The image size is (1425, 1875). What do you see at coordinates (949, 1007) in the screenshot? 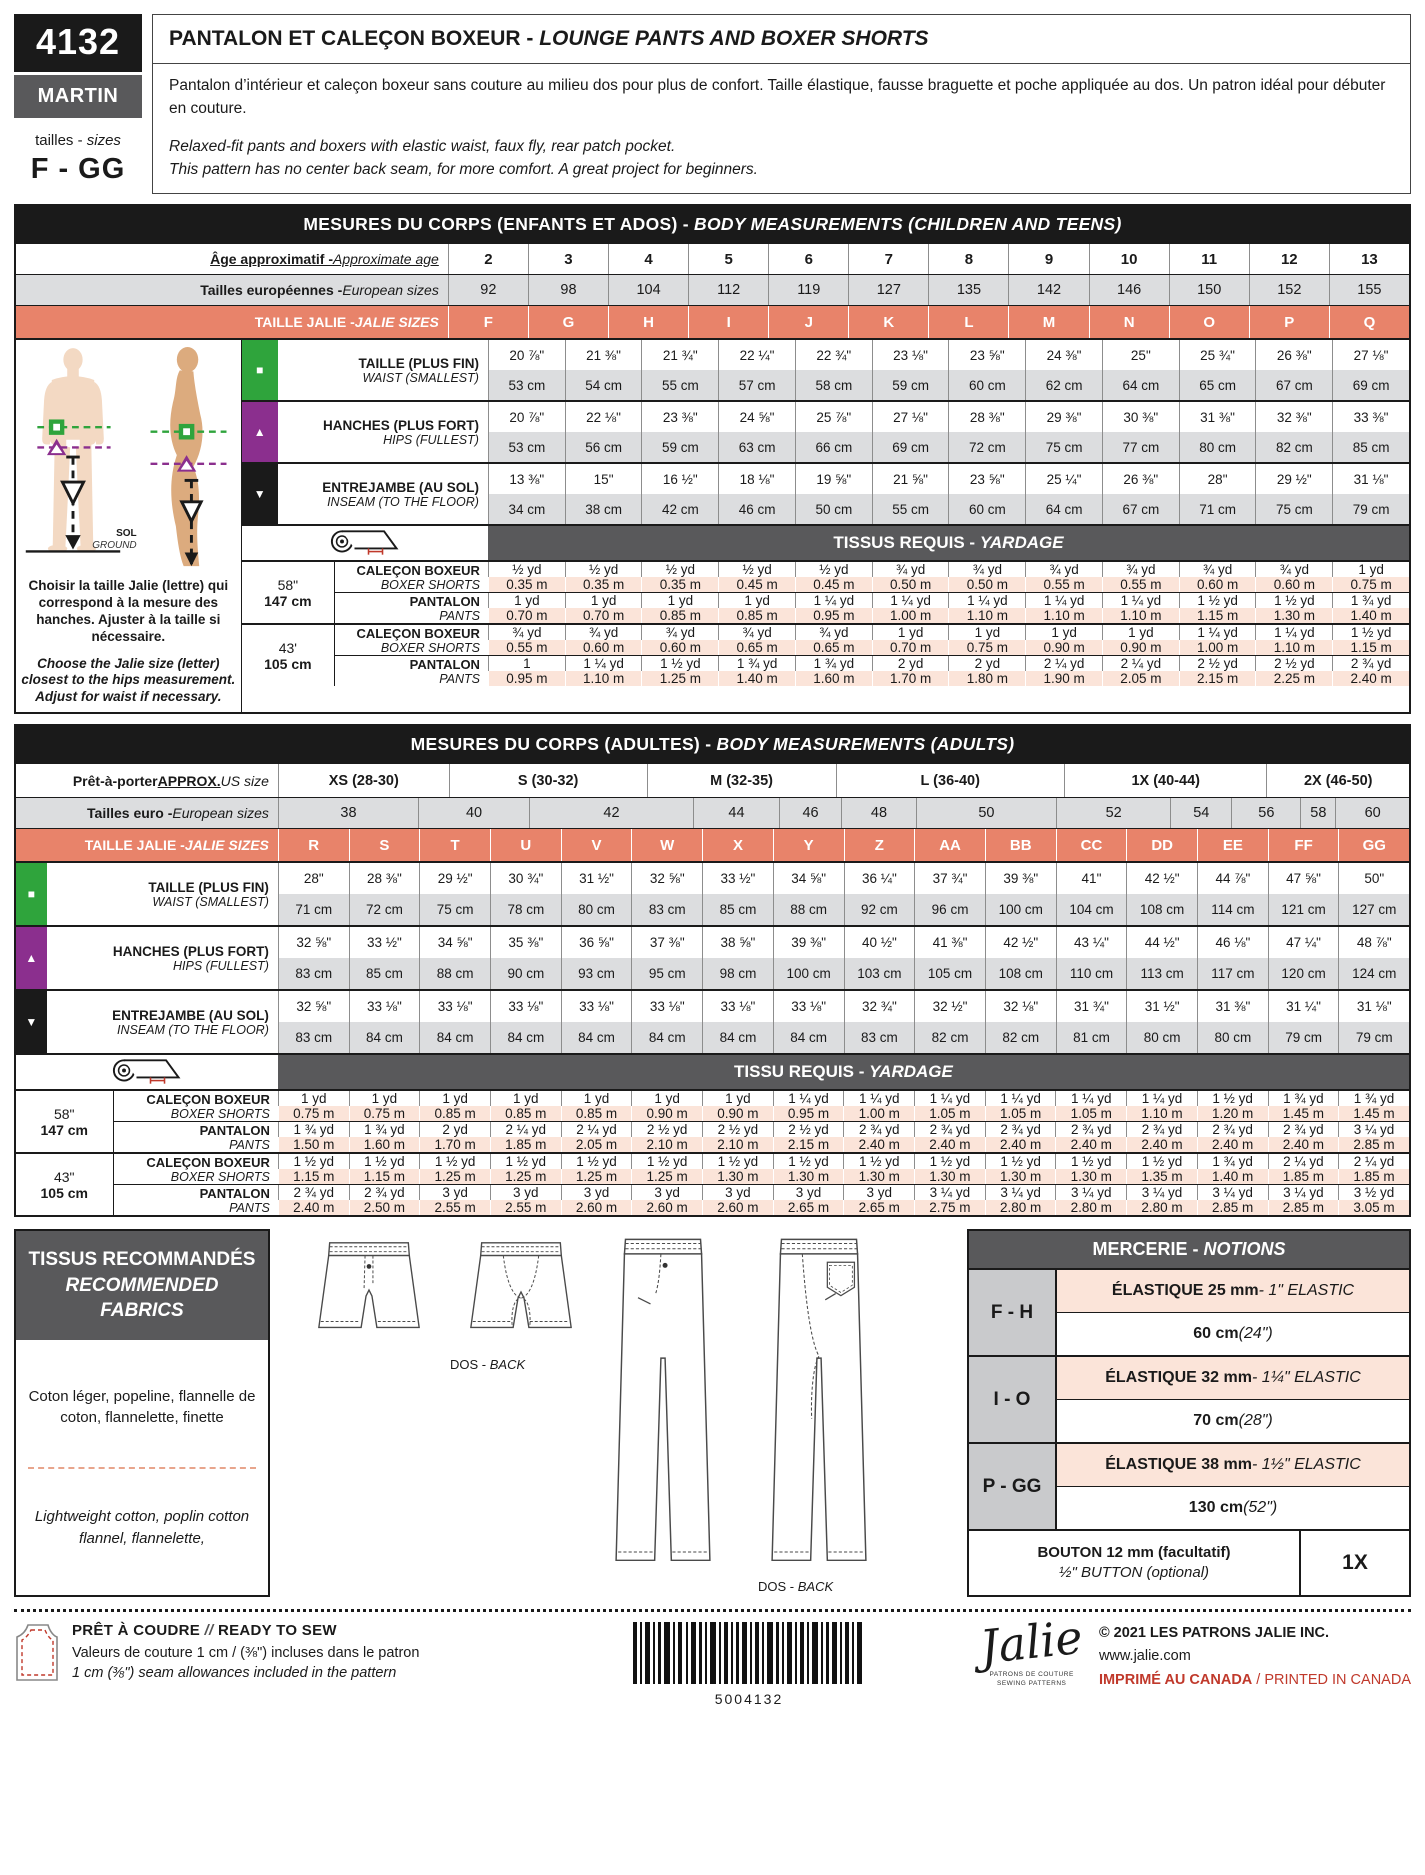
I see `inseam-in-value: 32 ½"` at bounding box center [949, 1007].